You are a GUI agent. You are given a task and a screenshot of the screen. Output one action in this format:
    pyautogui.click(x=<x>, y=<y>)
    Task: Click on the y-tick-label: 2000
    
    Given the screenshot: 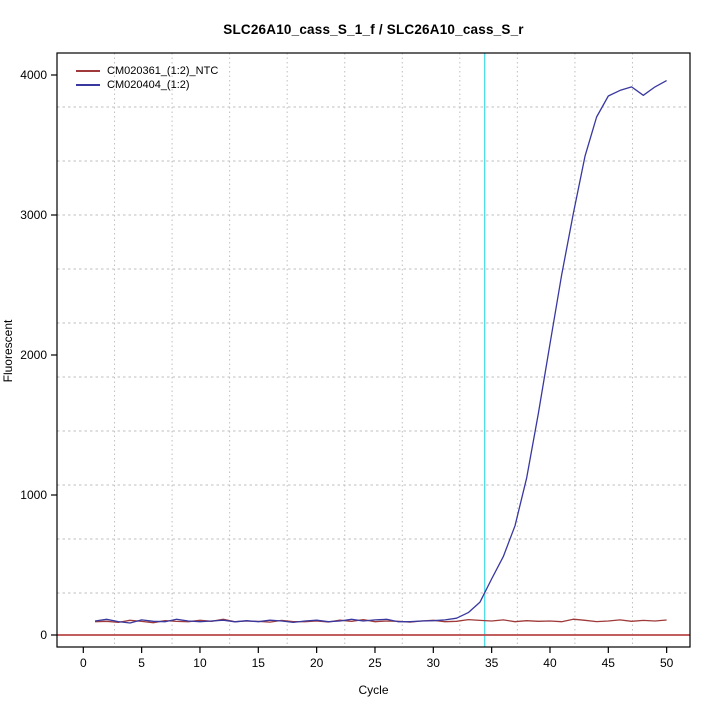 What is the action you would take?
    pyautogui.click(x=33, y=355)
    